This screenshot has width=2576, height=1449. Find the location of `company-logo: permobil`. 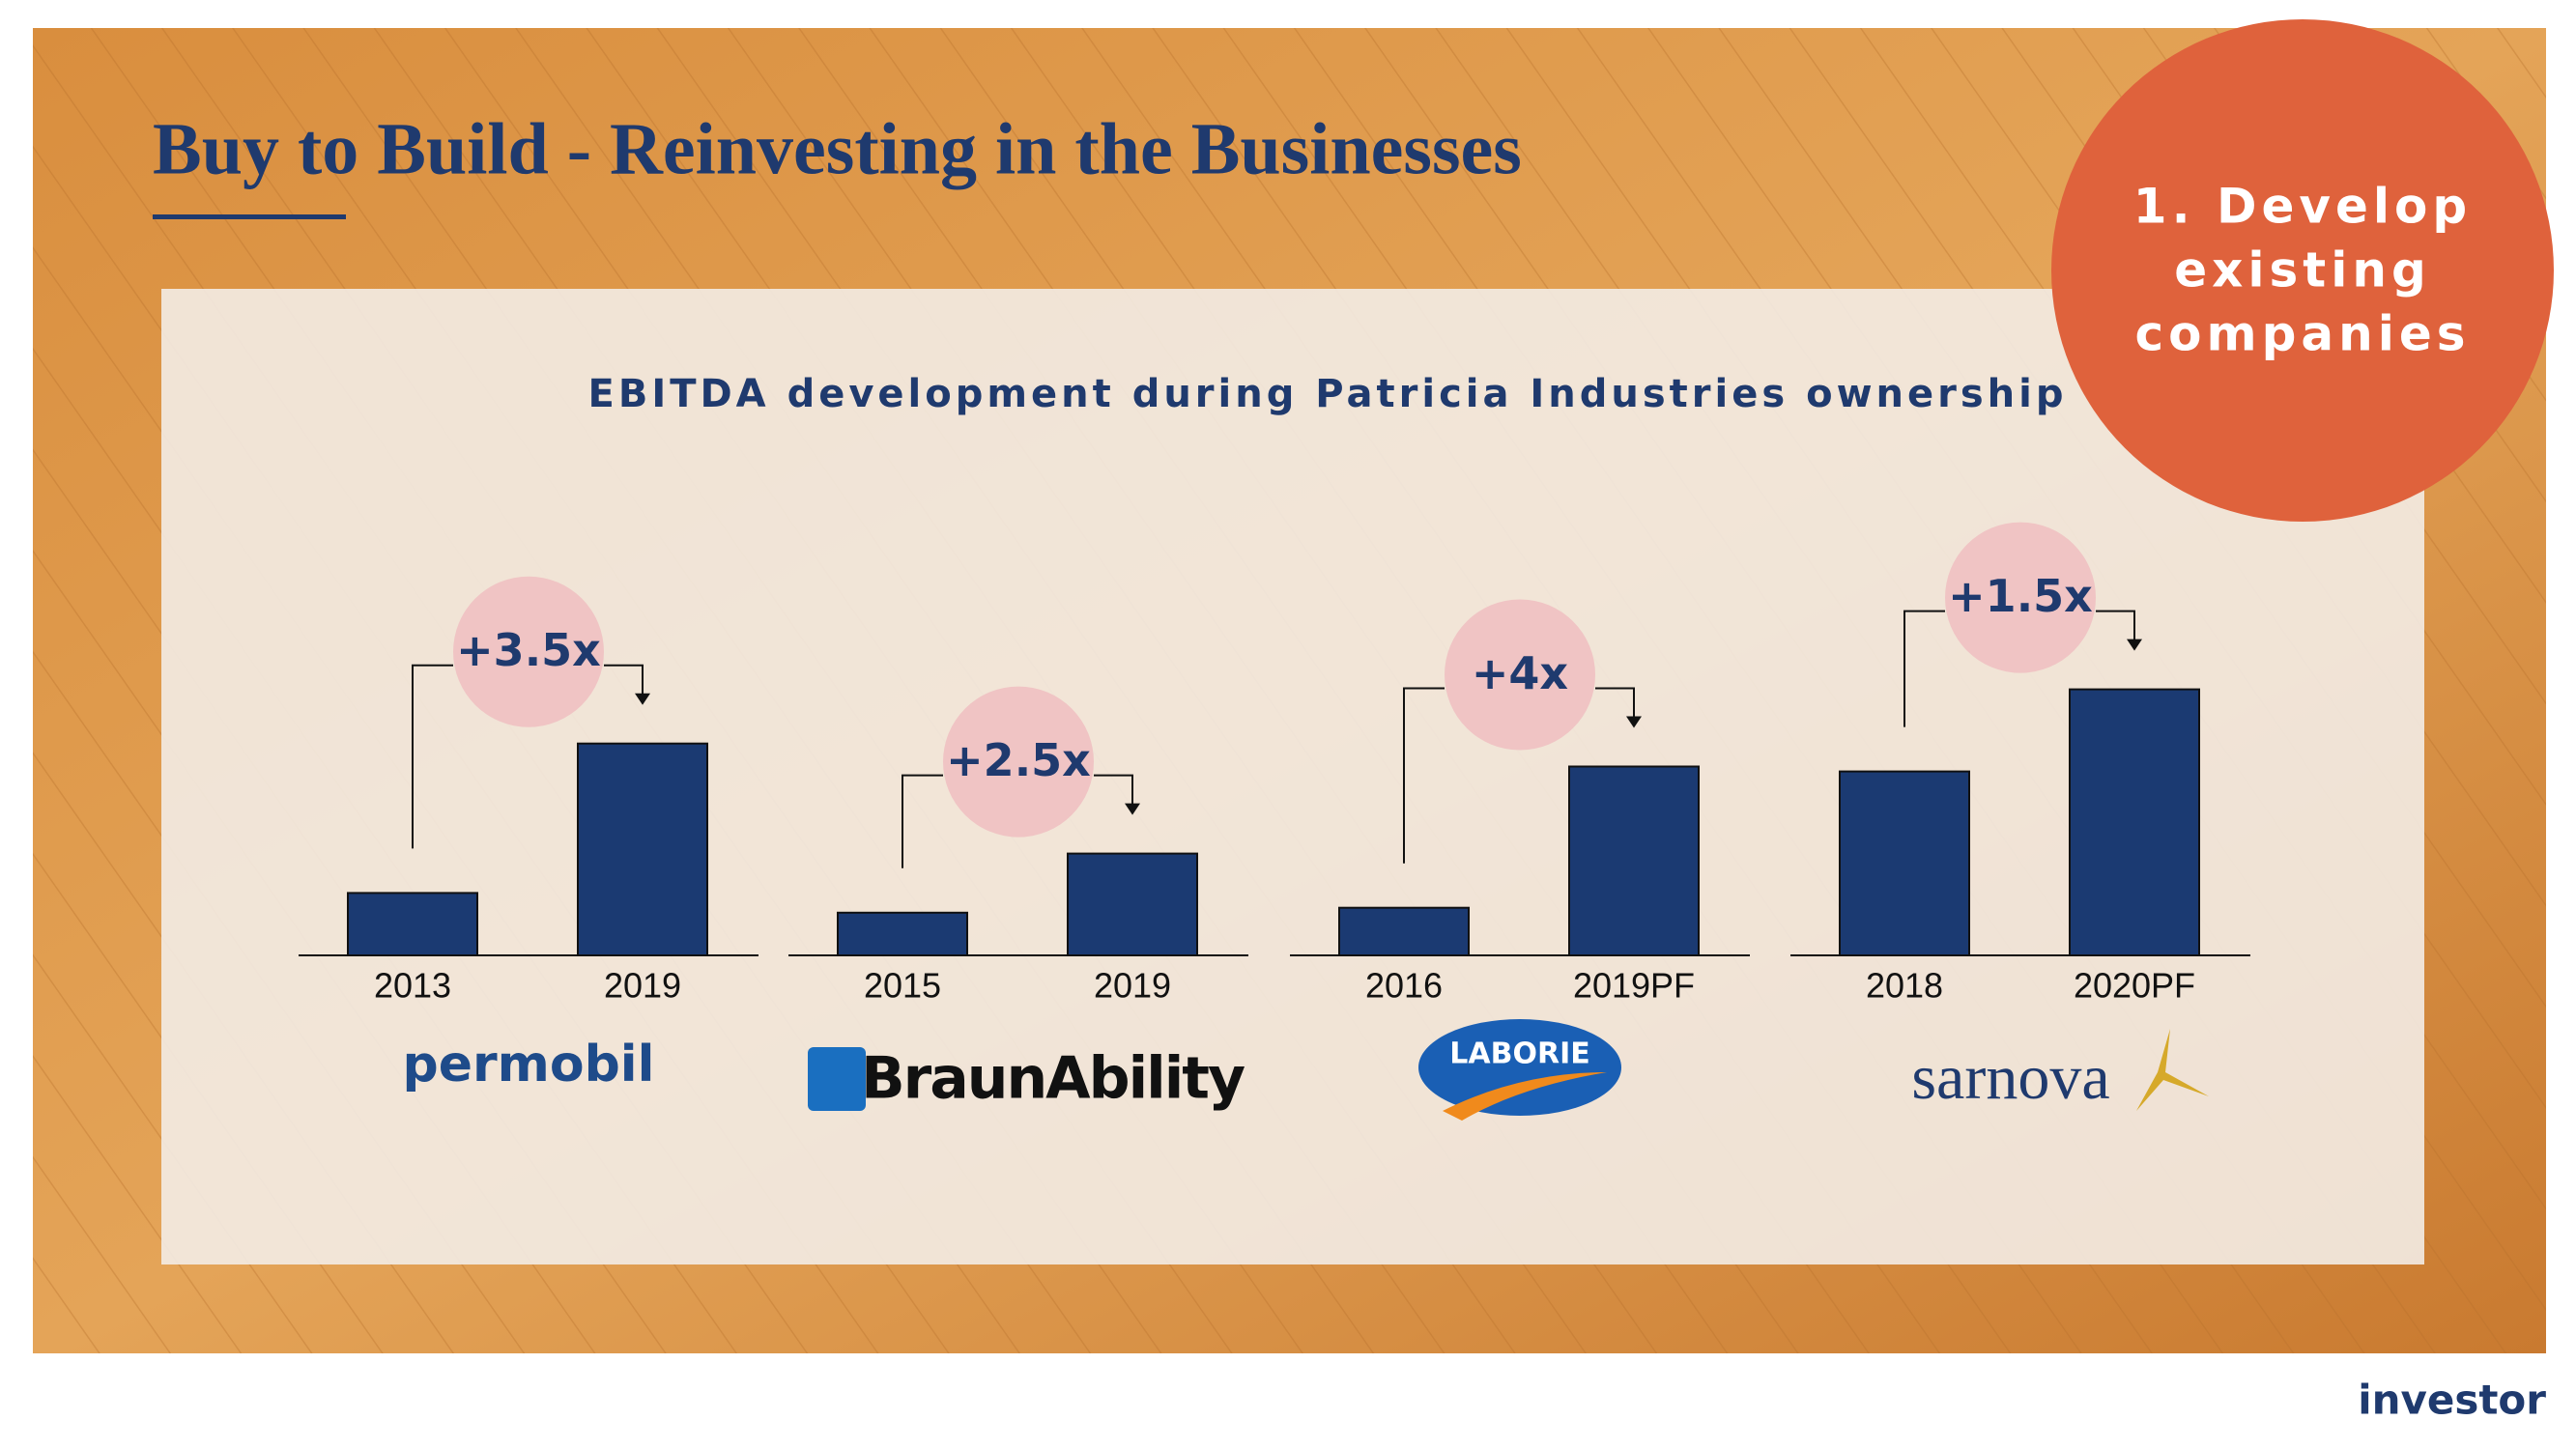

company-logo: permobil is located at coordinates (529, 1065).